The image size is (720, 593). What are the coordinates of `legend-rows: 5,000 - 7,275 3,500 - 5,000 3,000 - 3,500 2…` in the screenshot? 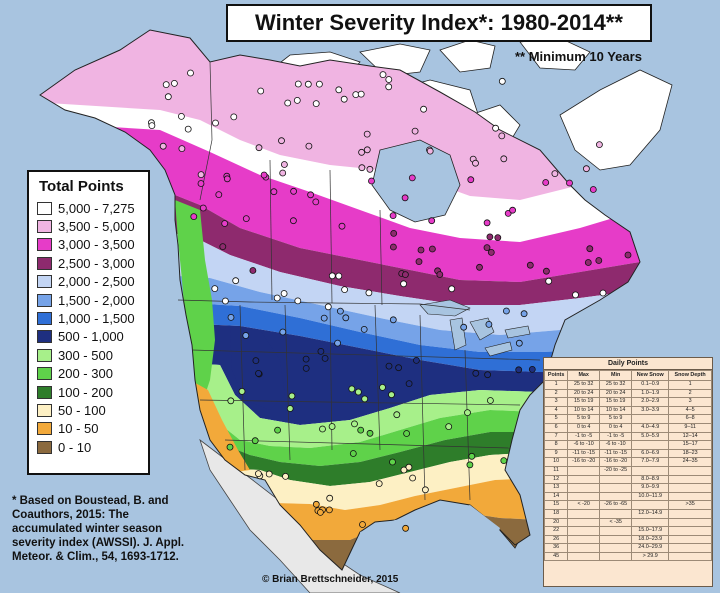 It's located at (92, 327).